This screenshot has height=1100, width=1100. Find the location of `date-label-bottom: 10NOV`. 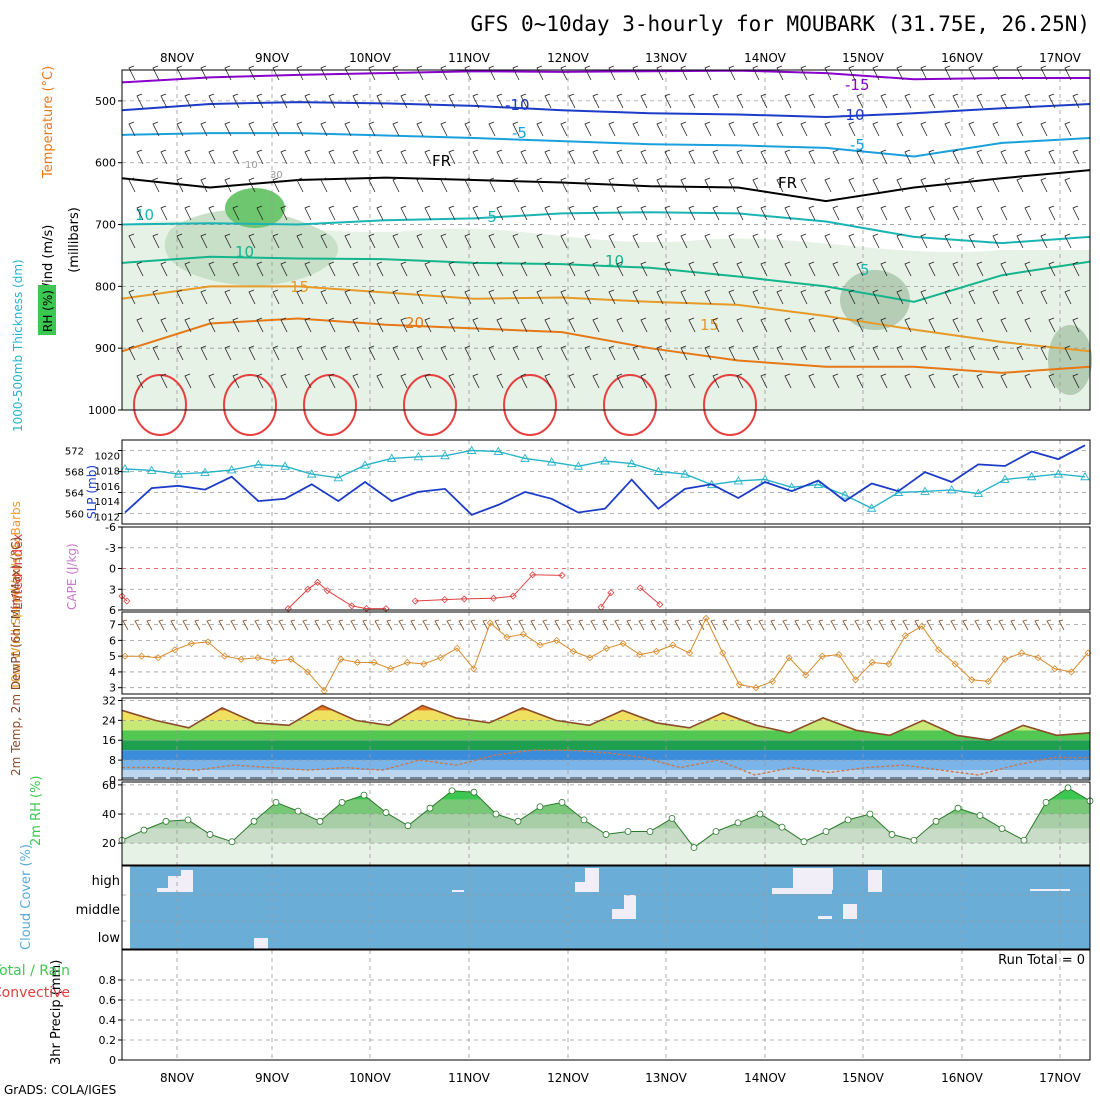

date-label-bottom: 10NOV is located at coordinates (370, 1078).